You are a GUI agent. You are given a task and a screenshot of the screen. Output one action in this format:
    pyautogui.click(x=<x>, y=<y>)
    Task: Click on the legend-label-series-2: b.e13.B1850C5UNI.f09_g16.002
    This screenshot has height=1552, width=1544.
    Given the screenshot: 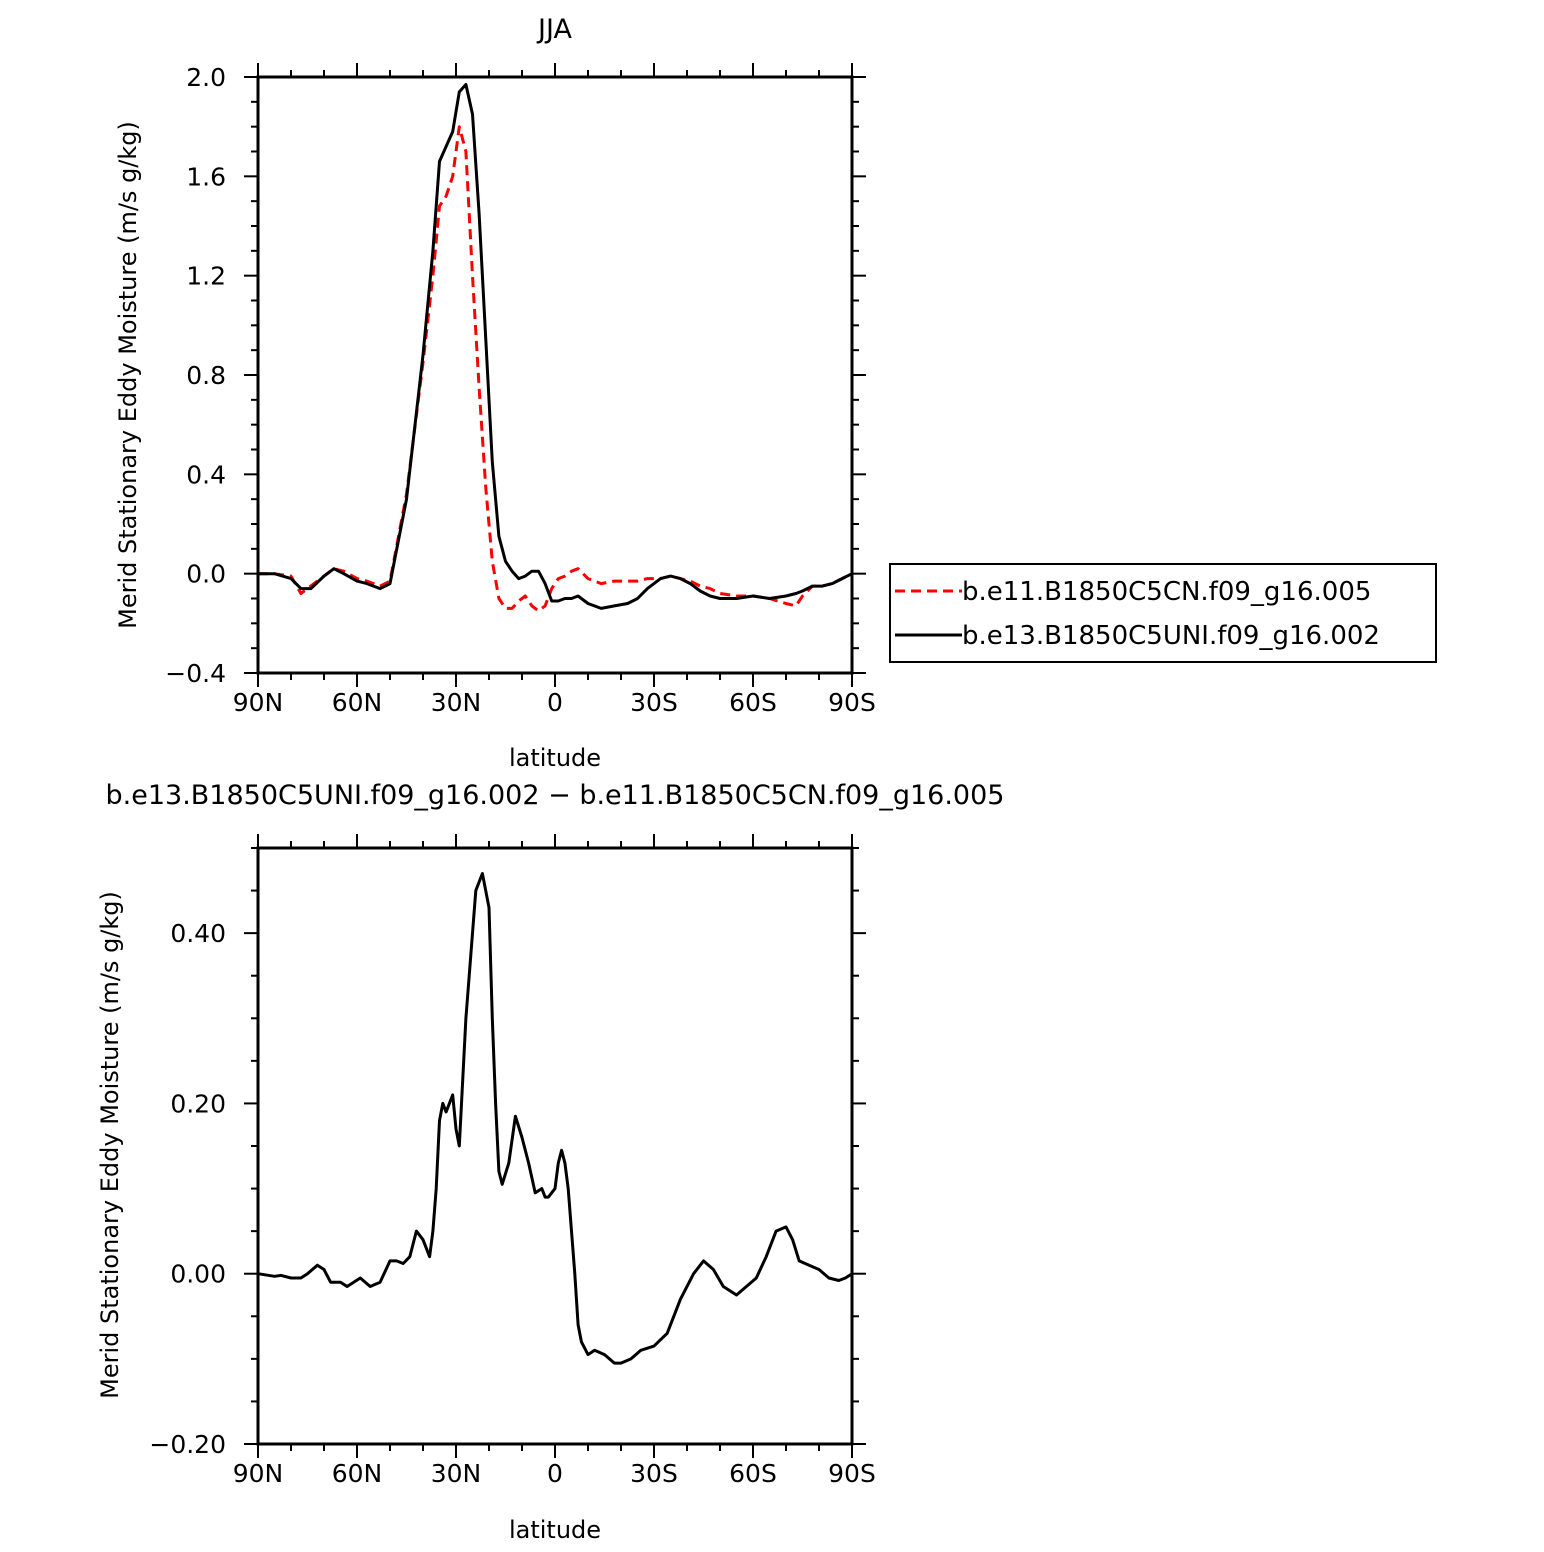 What is the action you would take?
    pyautogui.click(x=1171, y=636)
    